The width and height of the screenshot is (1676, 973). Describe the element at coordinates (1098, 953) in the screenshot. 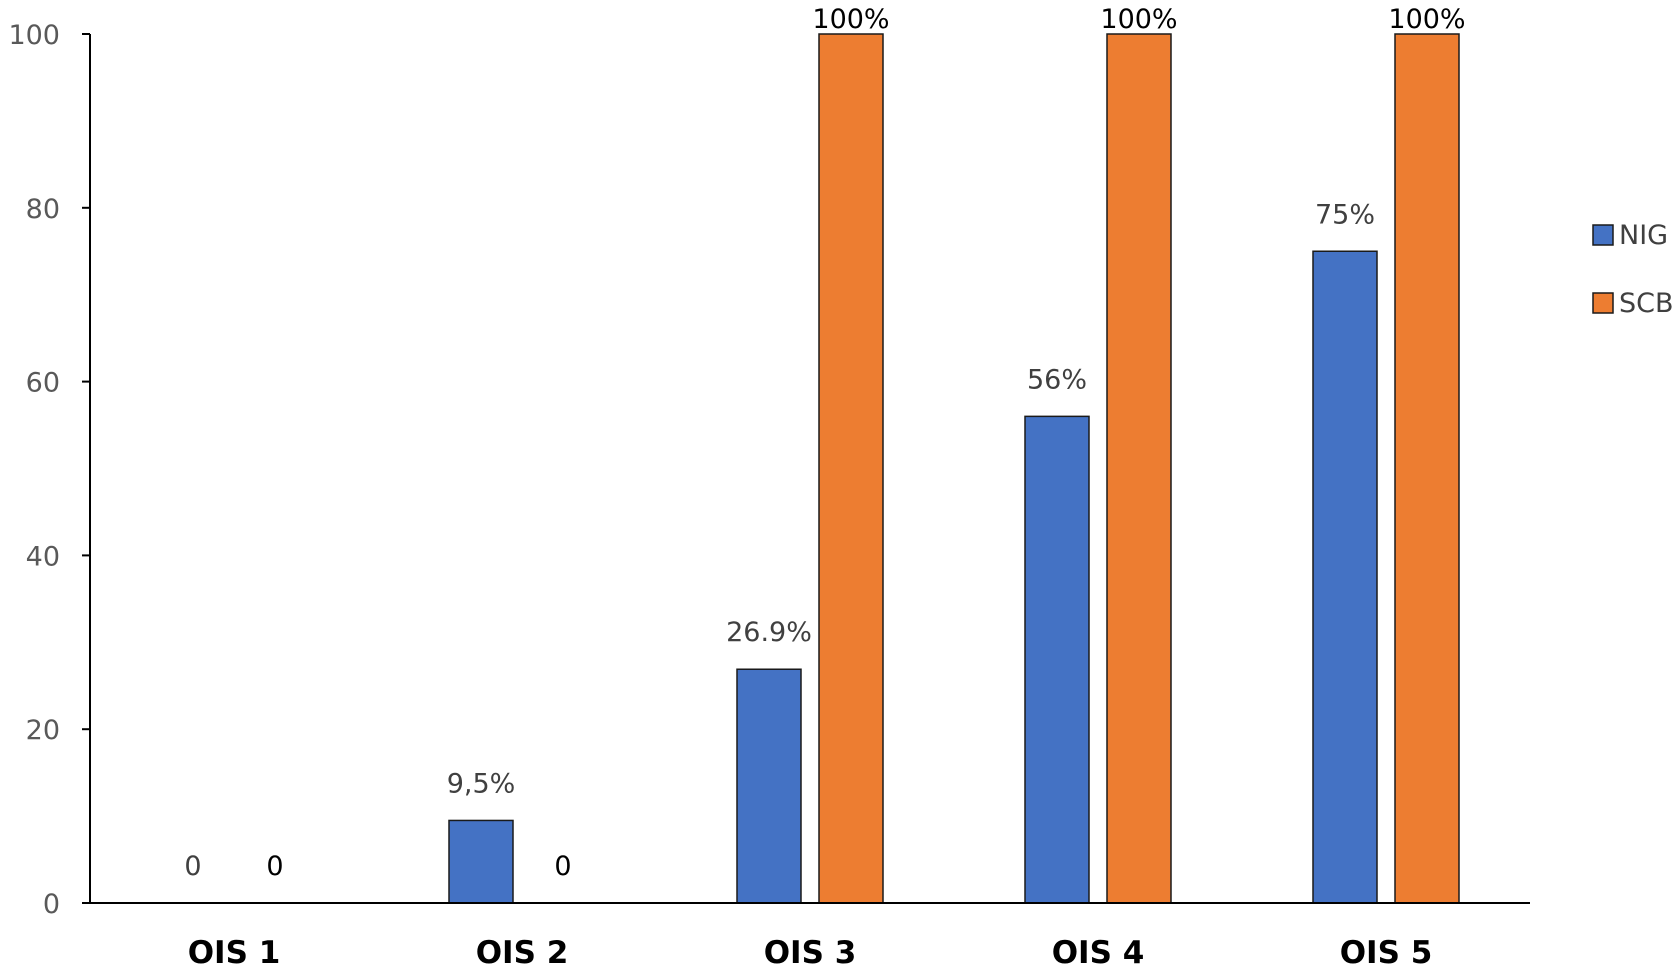

I see `x-category-label: OIS 4` at that location.